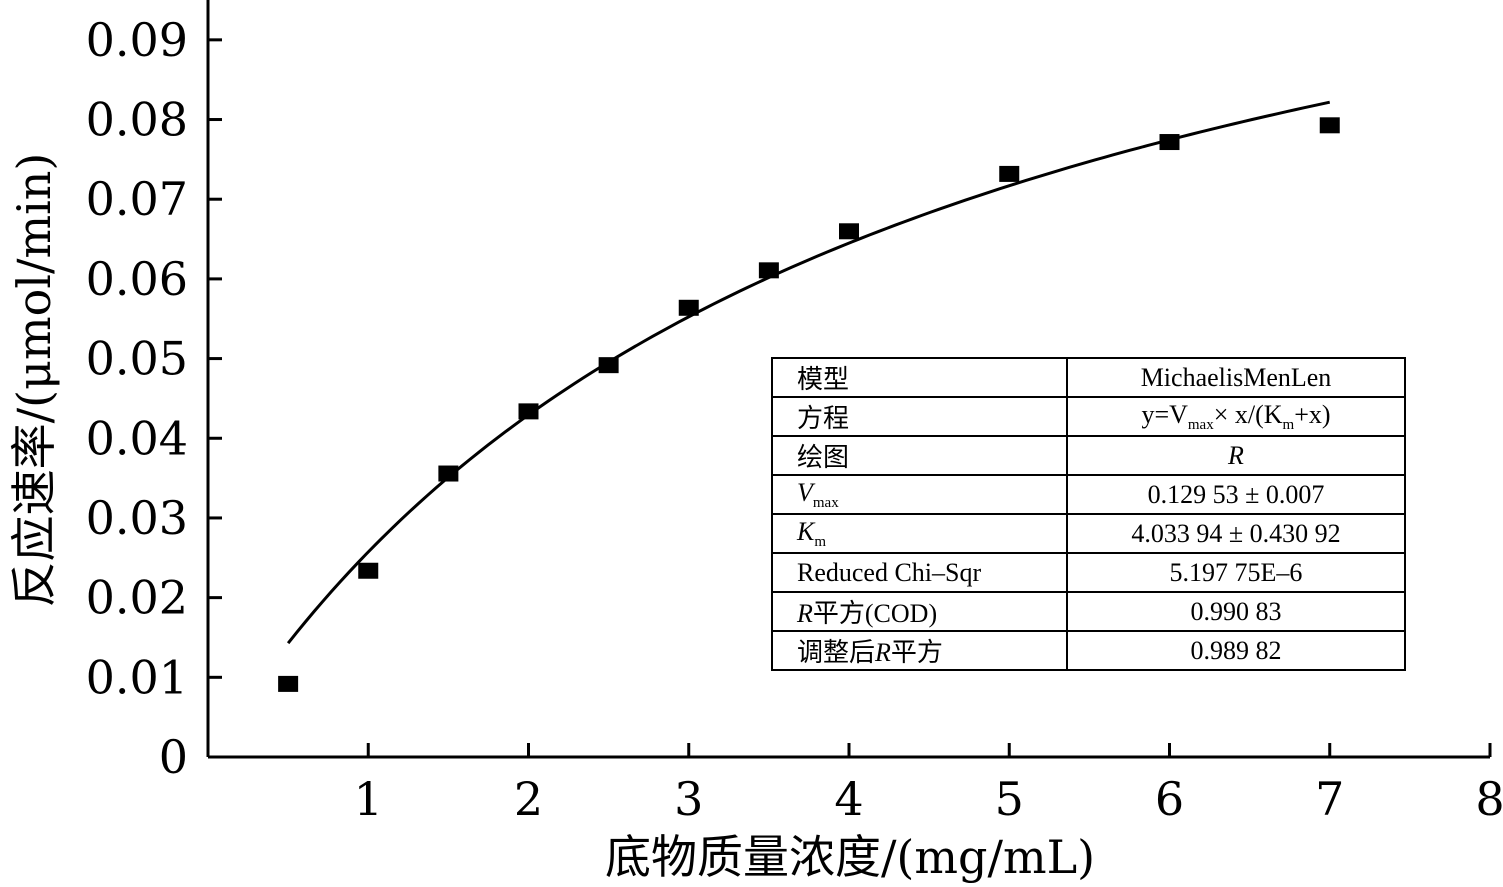 The width and height of the screenshot is (1503, 887). Describe the element at coordinates (1489, 799) in the screenshot. I see `x-tick-label: 8` at that location.